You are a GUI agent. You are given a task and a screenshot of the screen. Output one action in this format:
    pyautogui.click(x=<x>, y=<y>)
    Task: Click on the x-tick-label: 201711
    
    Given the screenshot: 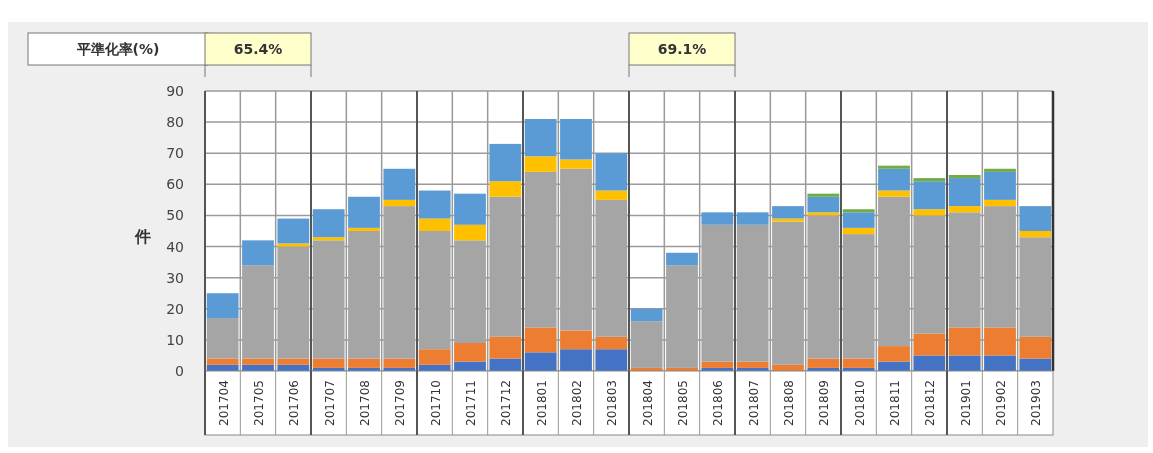 What is the action you would take?
    pyautogui.click(x=471, y=403)
    